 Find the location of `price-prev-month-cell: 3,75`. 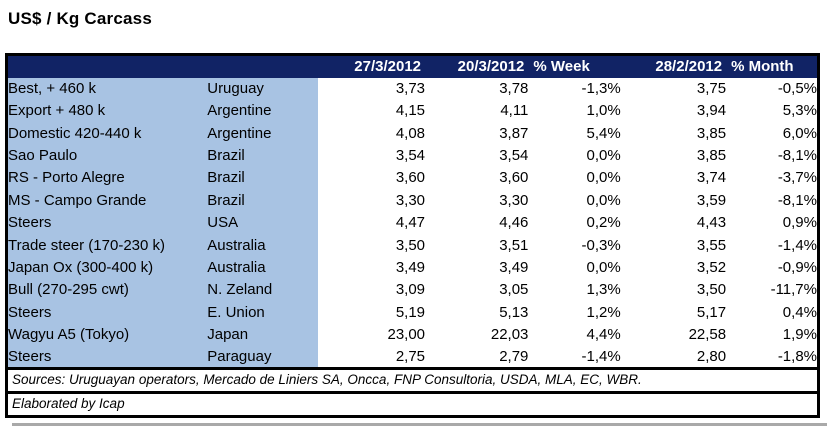

price-prev-month-cell: 3,75 is located at coordinates (711, 88).